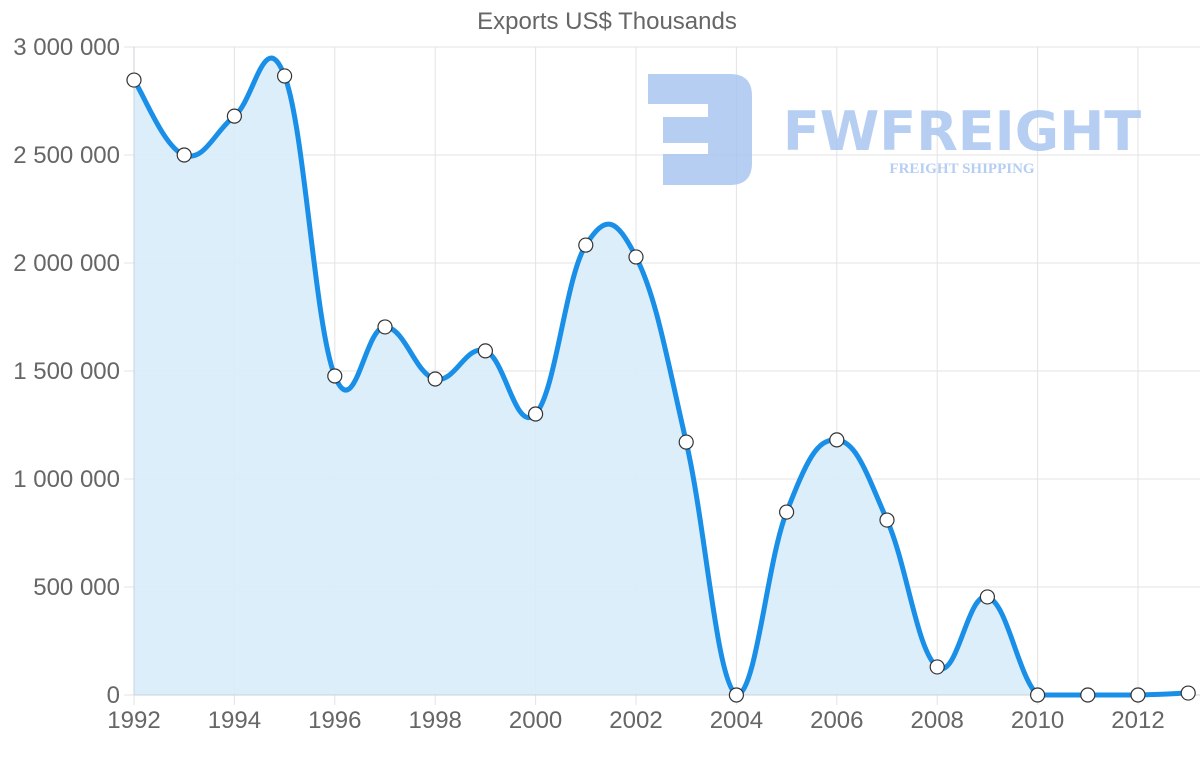 This screenshot has width=1200, height=763. I want to click on x-tick-label: 2006, so click(836, 720).